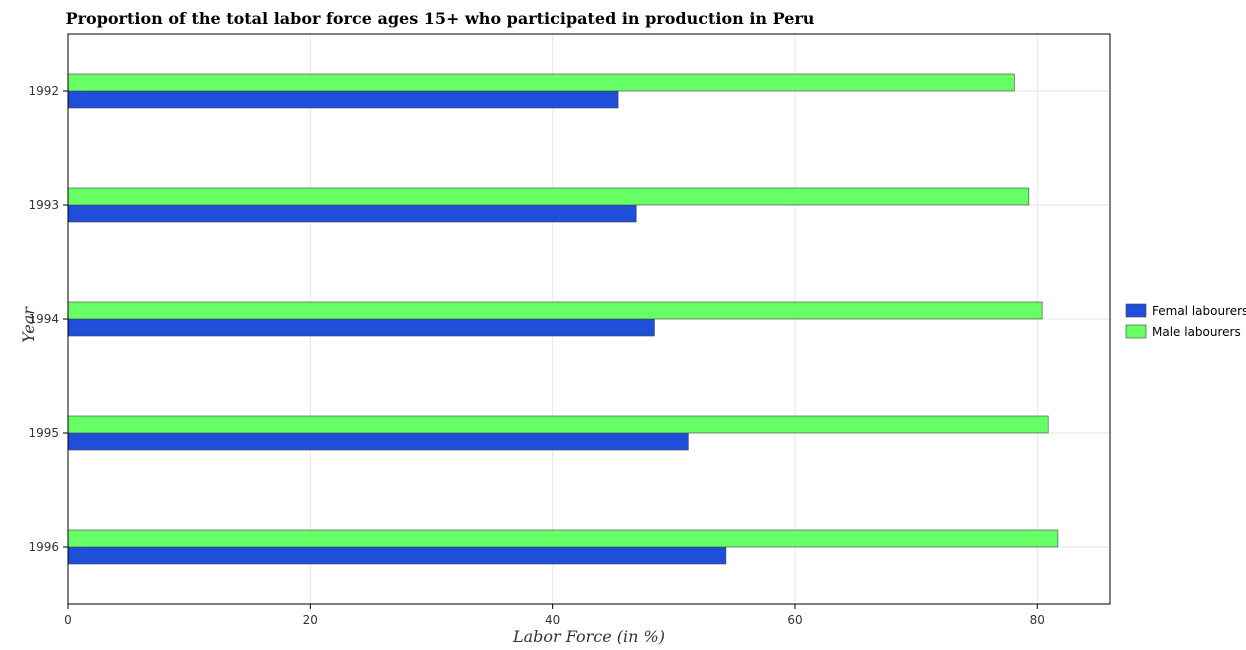 This screenshot has height=650, width=1246. What do you see at coordinates (43, 433) in the screenshot?
I see `y-tick-label: 1995` at bounding box center [43, 433].